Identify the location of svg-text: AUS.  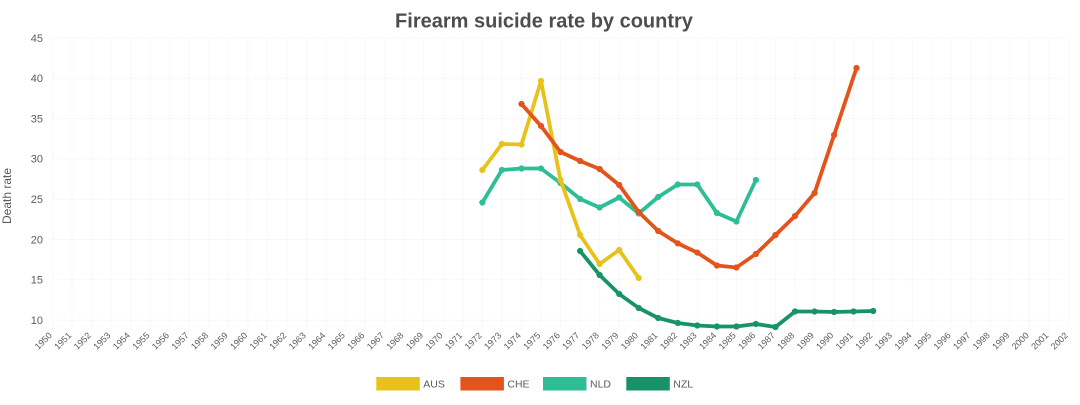
(434, 385).